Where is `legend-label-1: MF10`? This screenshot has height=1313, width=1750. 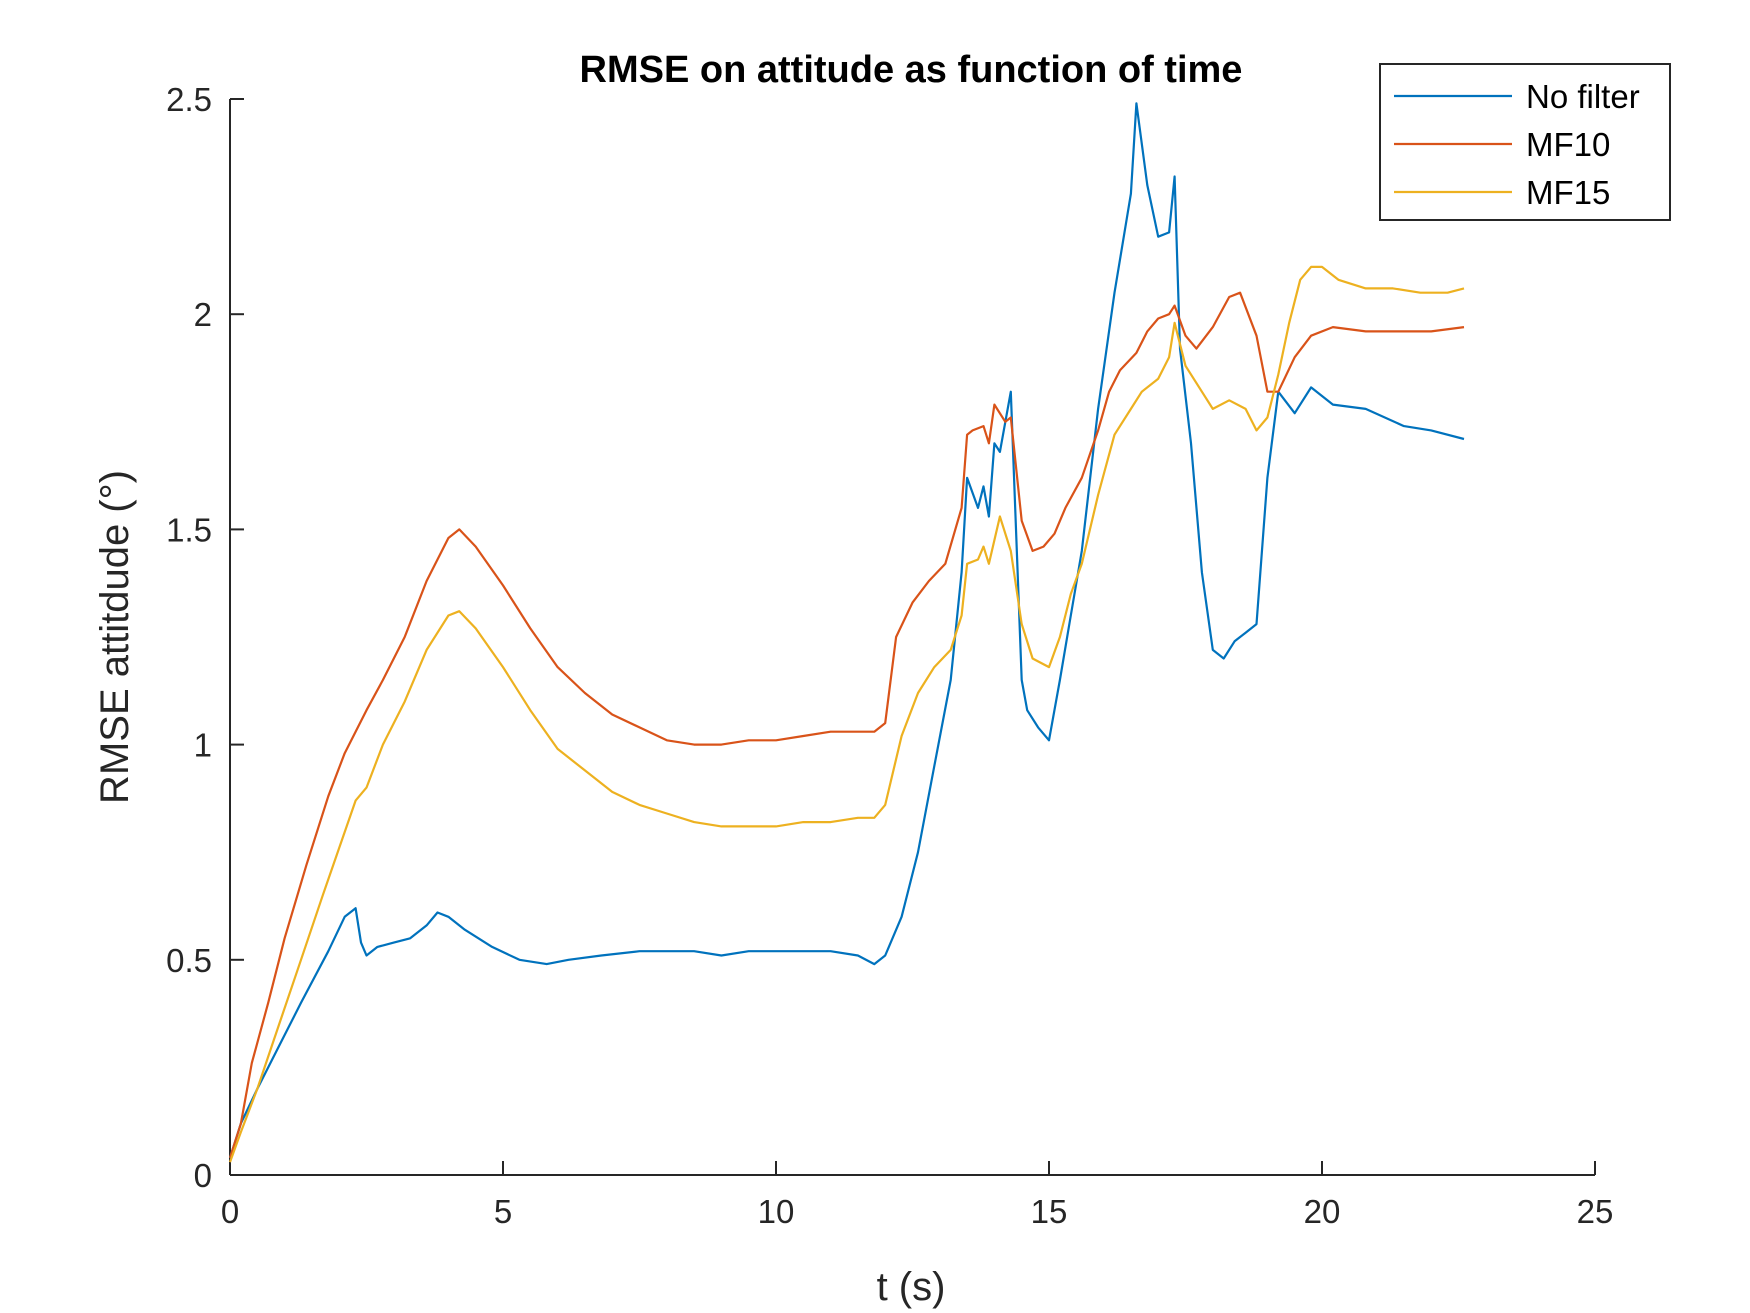 legend-label-1: MF10 is located at coordinates (1568, 144).